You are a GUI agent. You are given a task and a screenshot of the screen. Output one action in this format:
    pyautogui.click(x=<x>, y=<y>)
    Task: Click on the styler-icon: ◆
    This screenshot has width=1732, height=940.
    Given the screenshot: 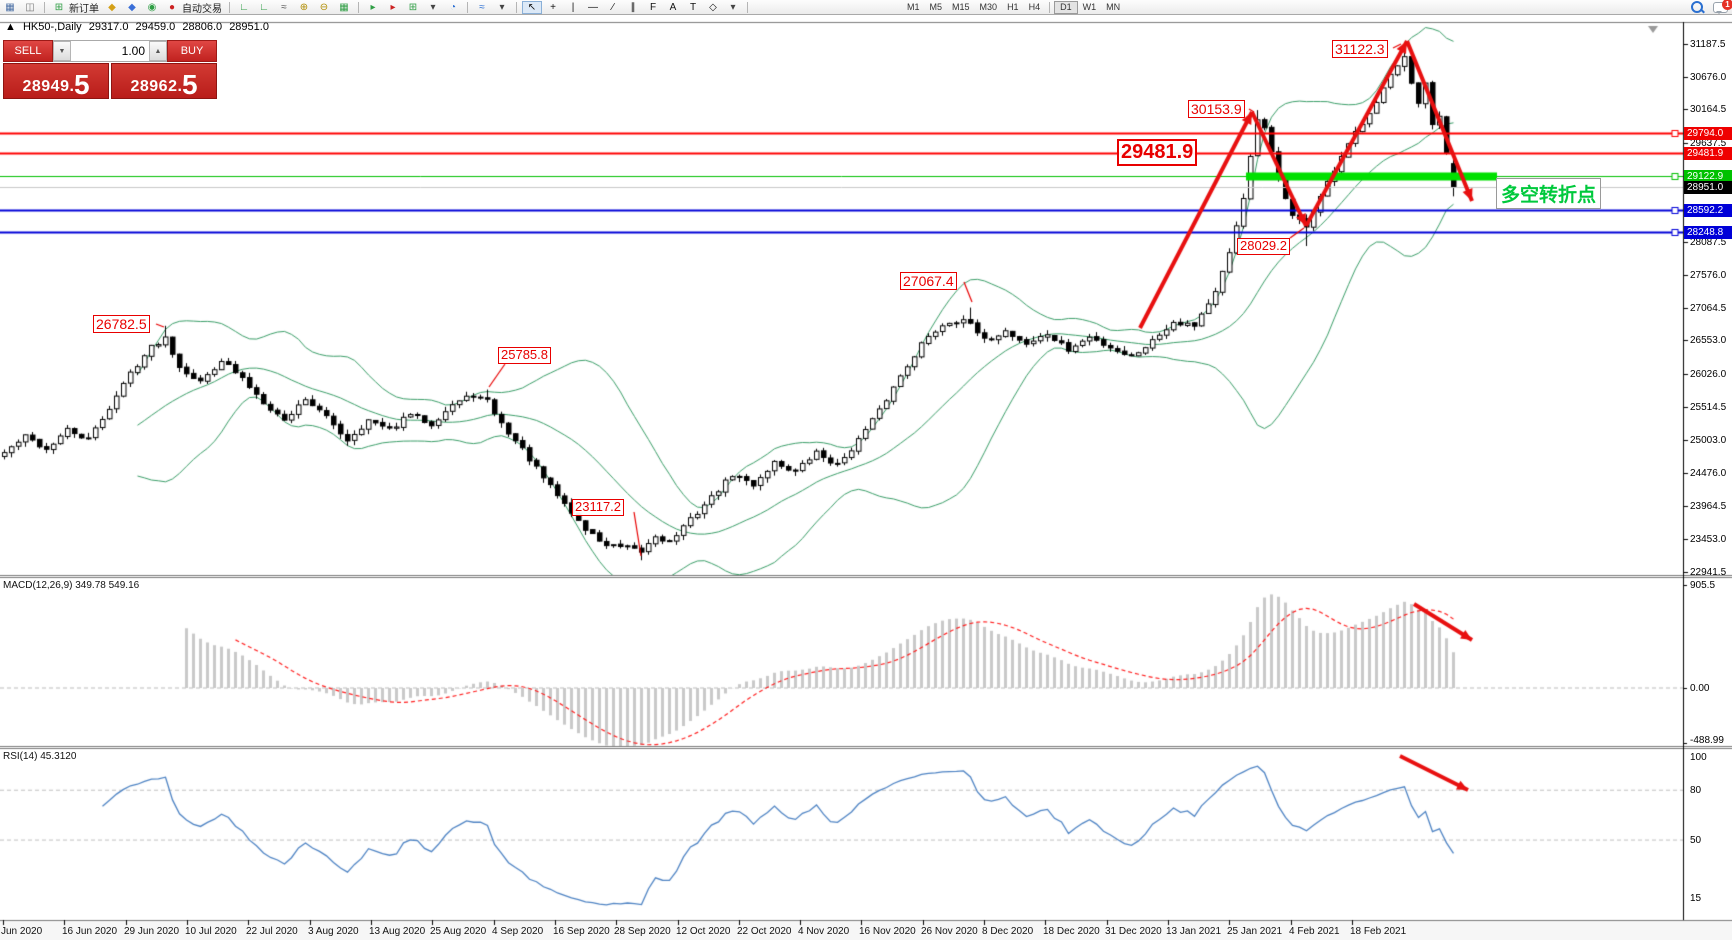 What is the action you would take?
    pyautogui.click(x=112, y=7)
    